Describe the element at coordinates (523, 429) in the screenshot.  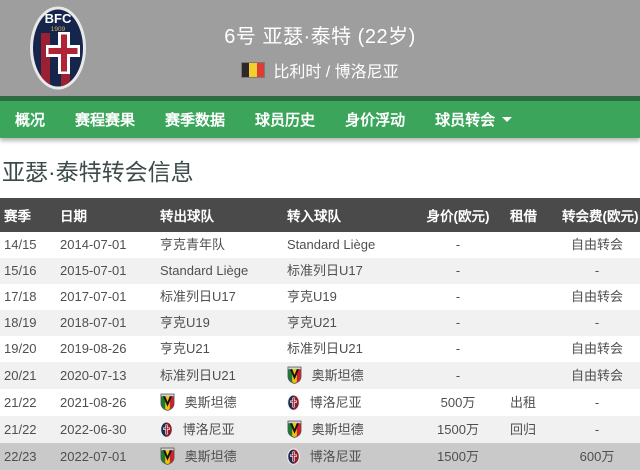
I see `loan-cell: 回归` at that location.